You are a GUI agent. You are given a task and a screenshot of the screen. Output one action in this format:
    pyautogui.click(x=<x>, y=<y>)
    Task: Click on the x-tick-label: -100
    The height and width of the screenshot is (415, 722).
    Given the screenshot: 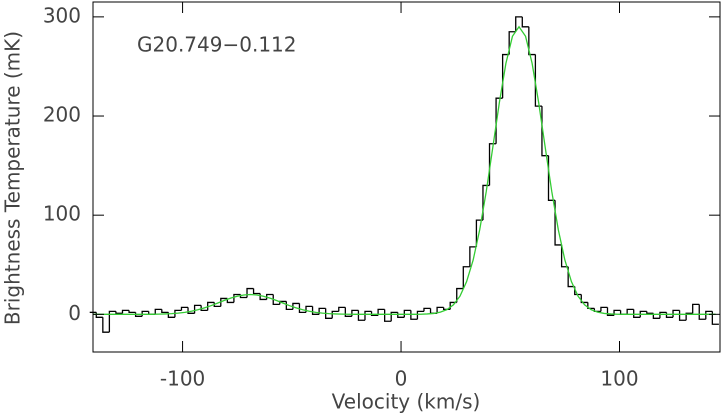 What is the action you would take?
    pyautogui.click(x=182, y=379)
    